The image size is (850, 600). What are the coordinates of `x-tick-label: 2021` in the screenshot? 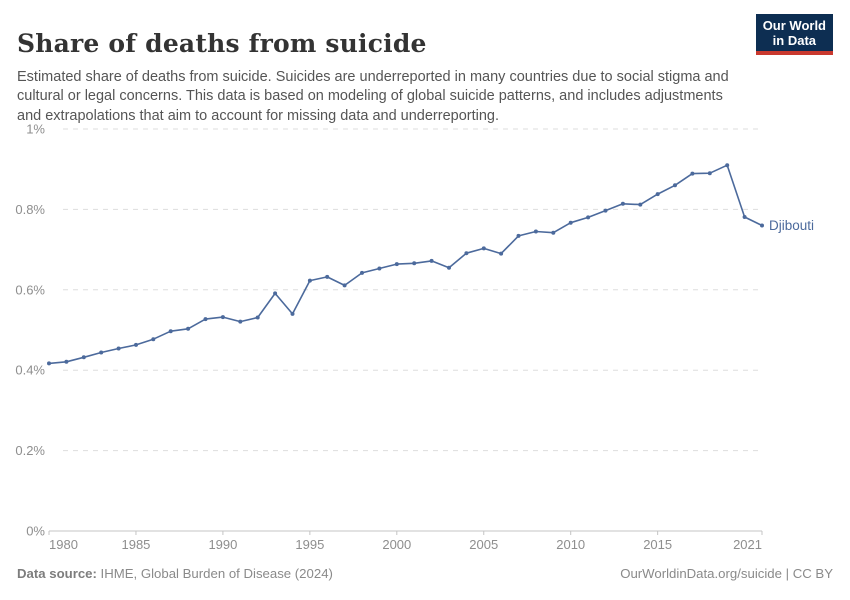 It's located at (747, 544).